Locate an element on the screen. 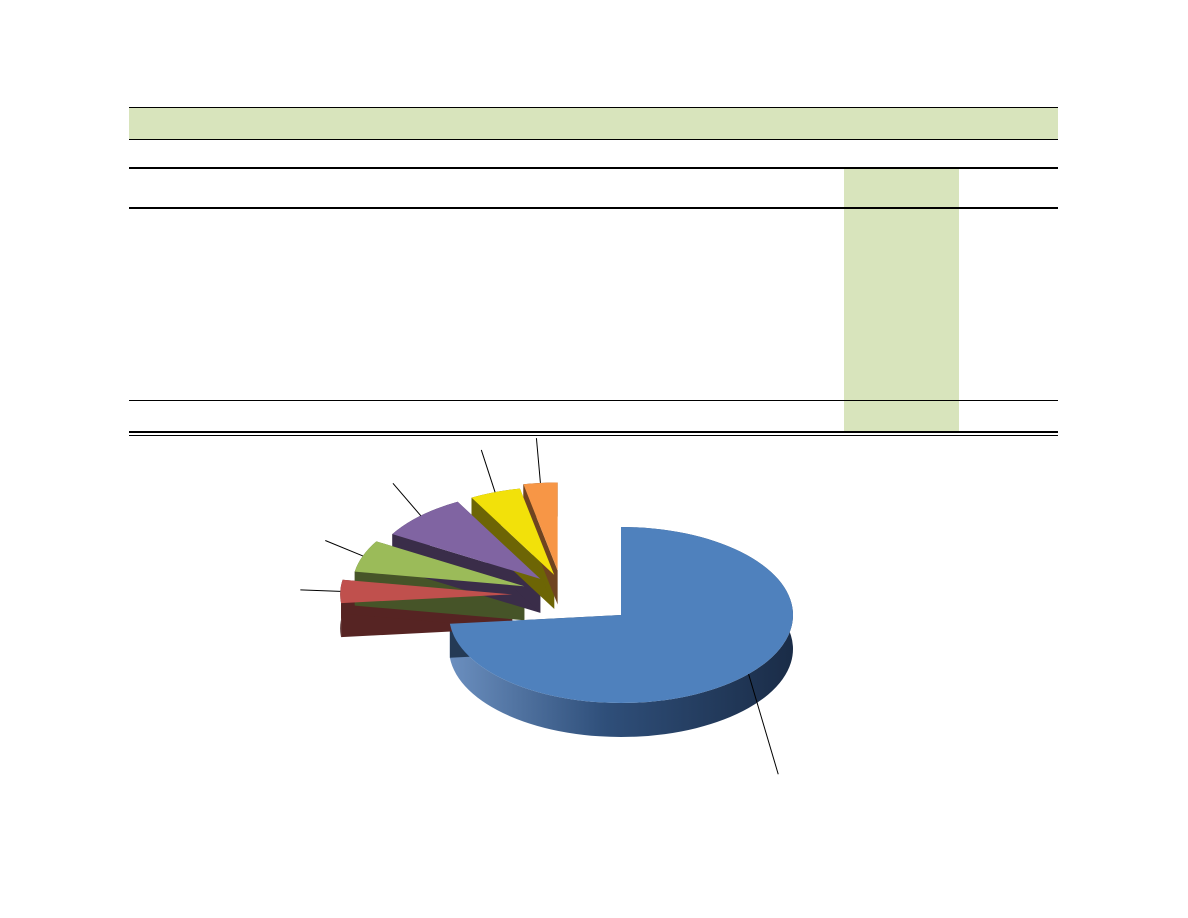  highlight-column is located at coordinates (901, 299).